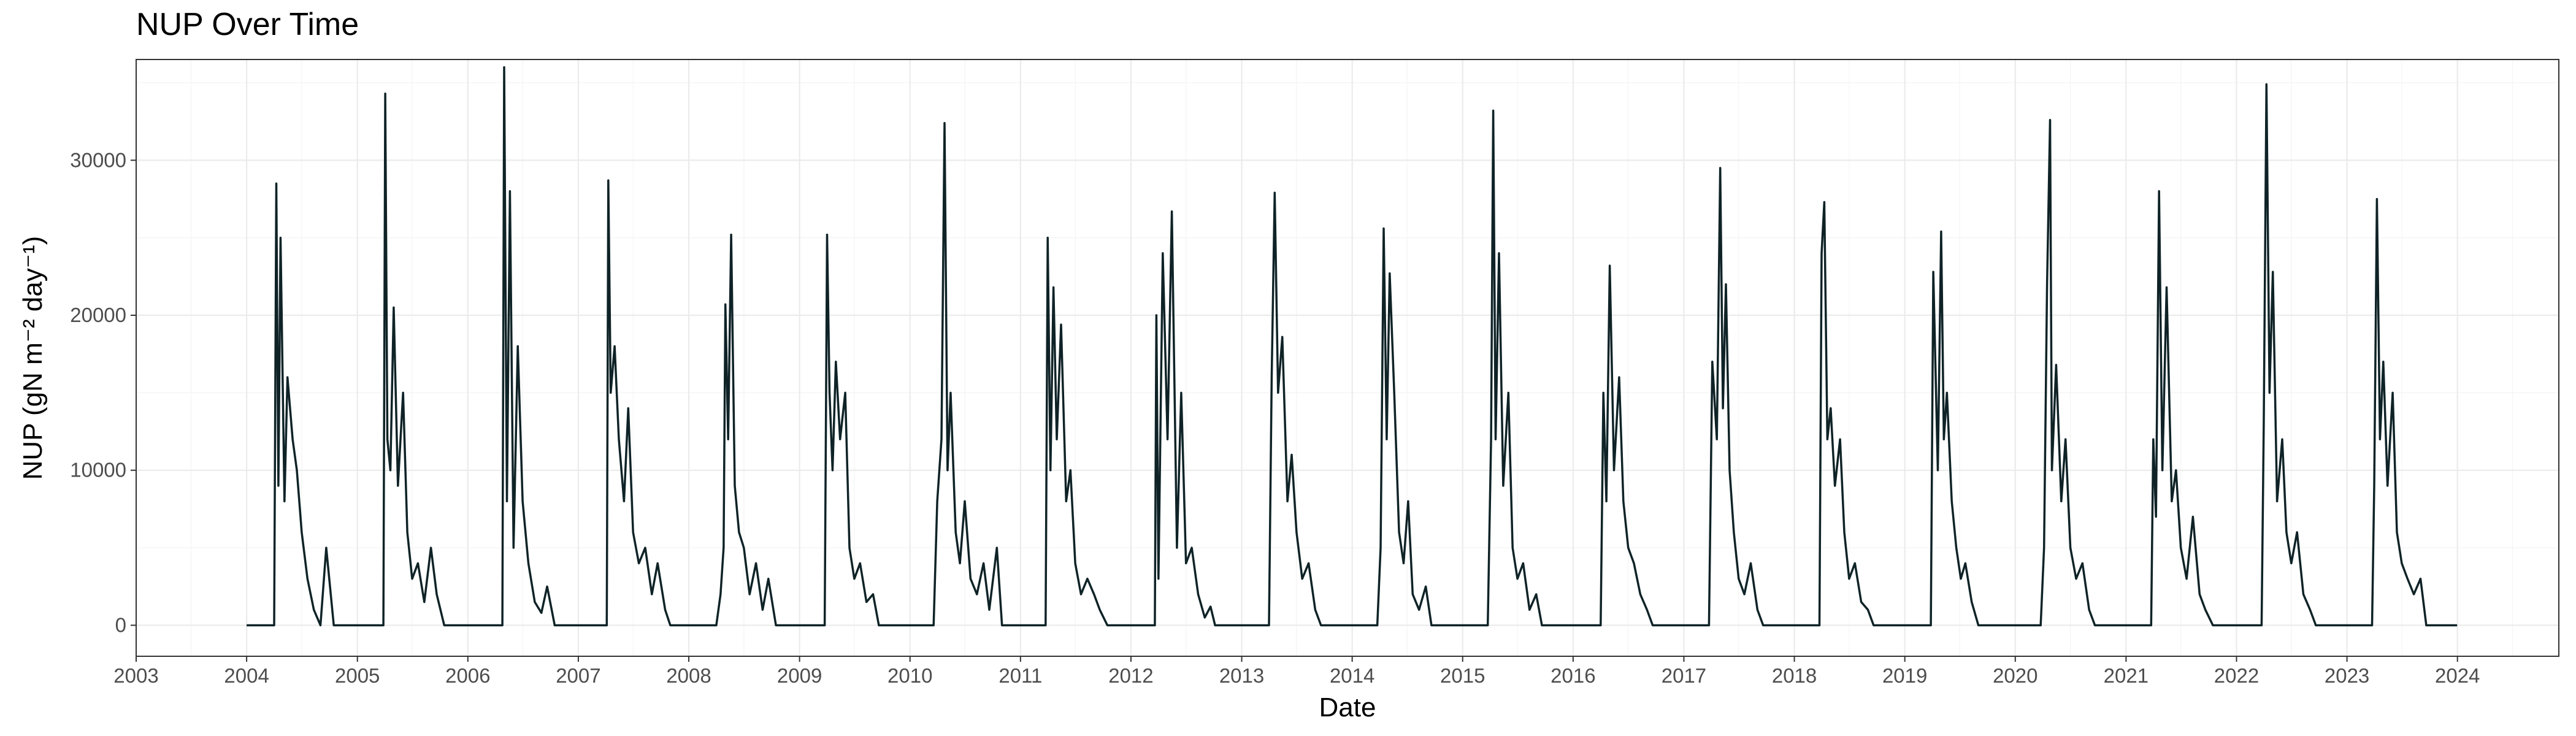 The image size is (2576, 736). I want to click on x-tick-label: 2023, so click(2347, 675).